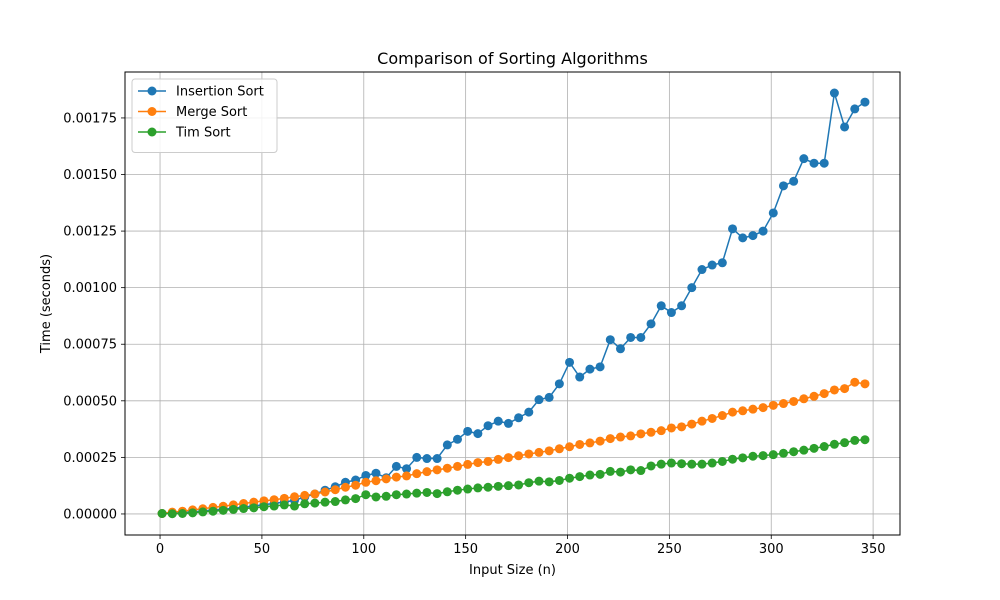  What do you see at coordinates (514, 476) in the screenshot?
I see `tim-sort-line` at bounding box center [514, 476].